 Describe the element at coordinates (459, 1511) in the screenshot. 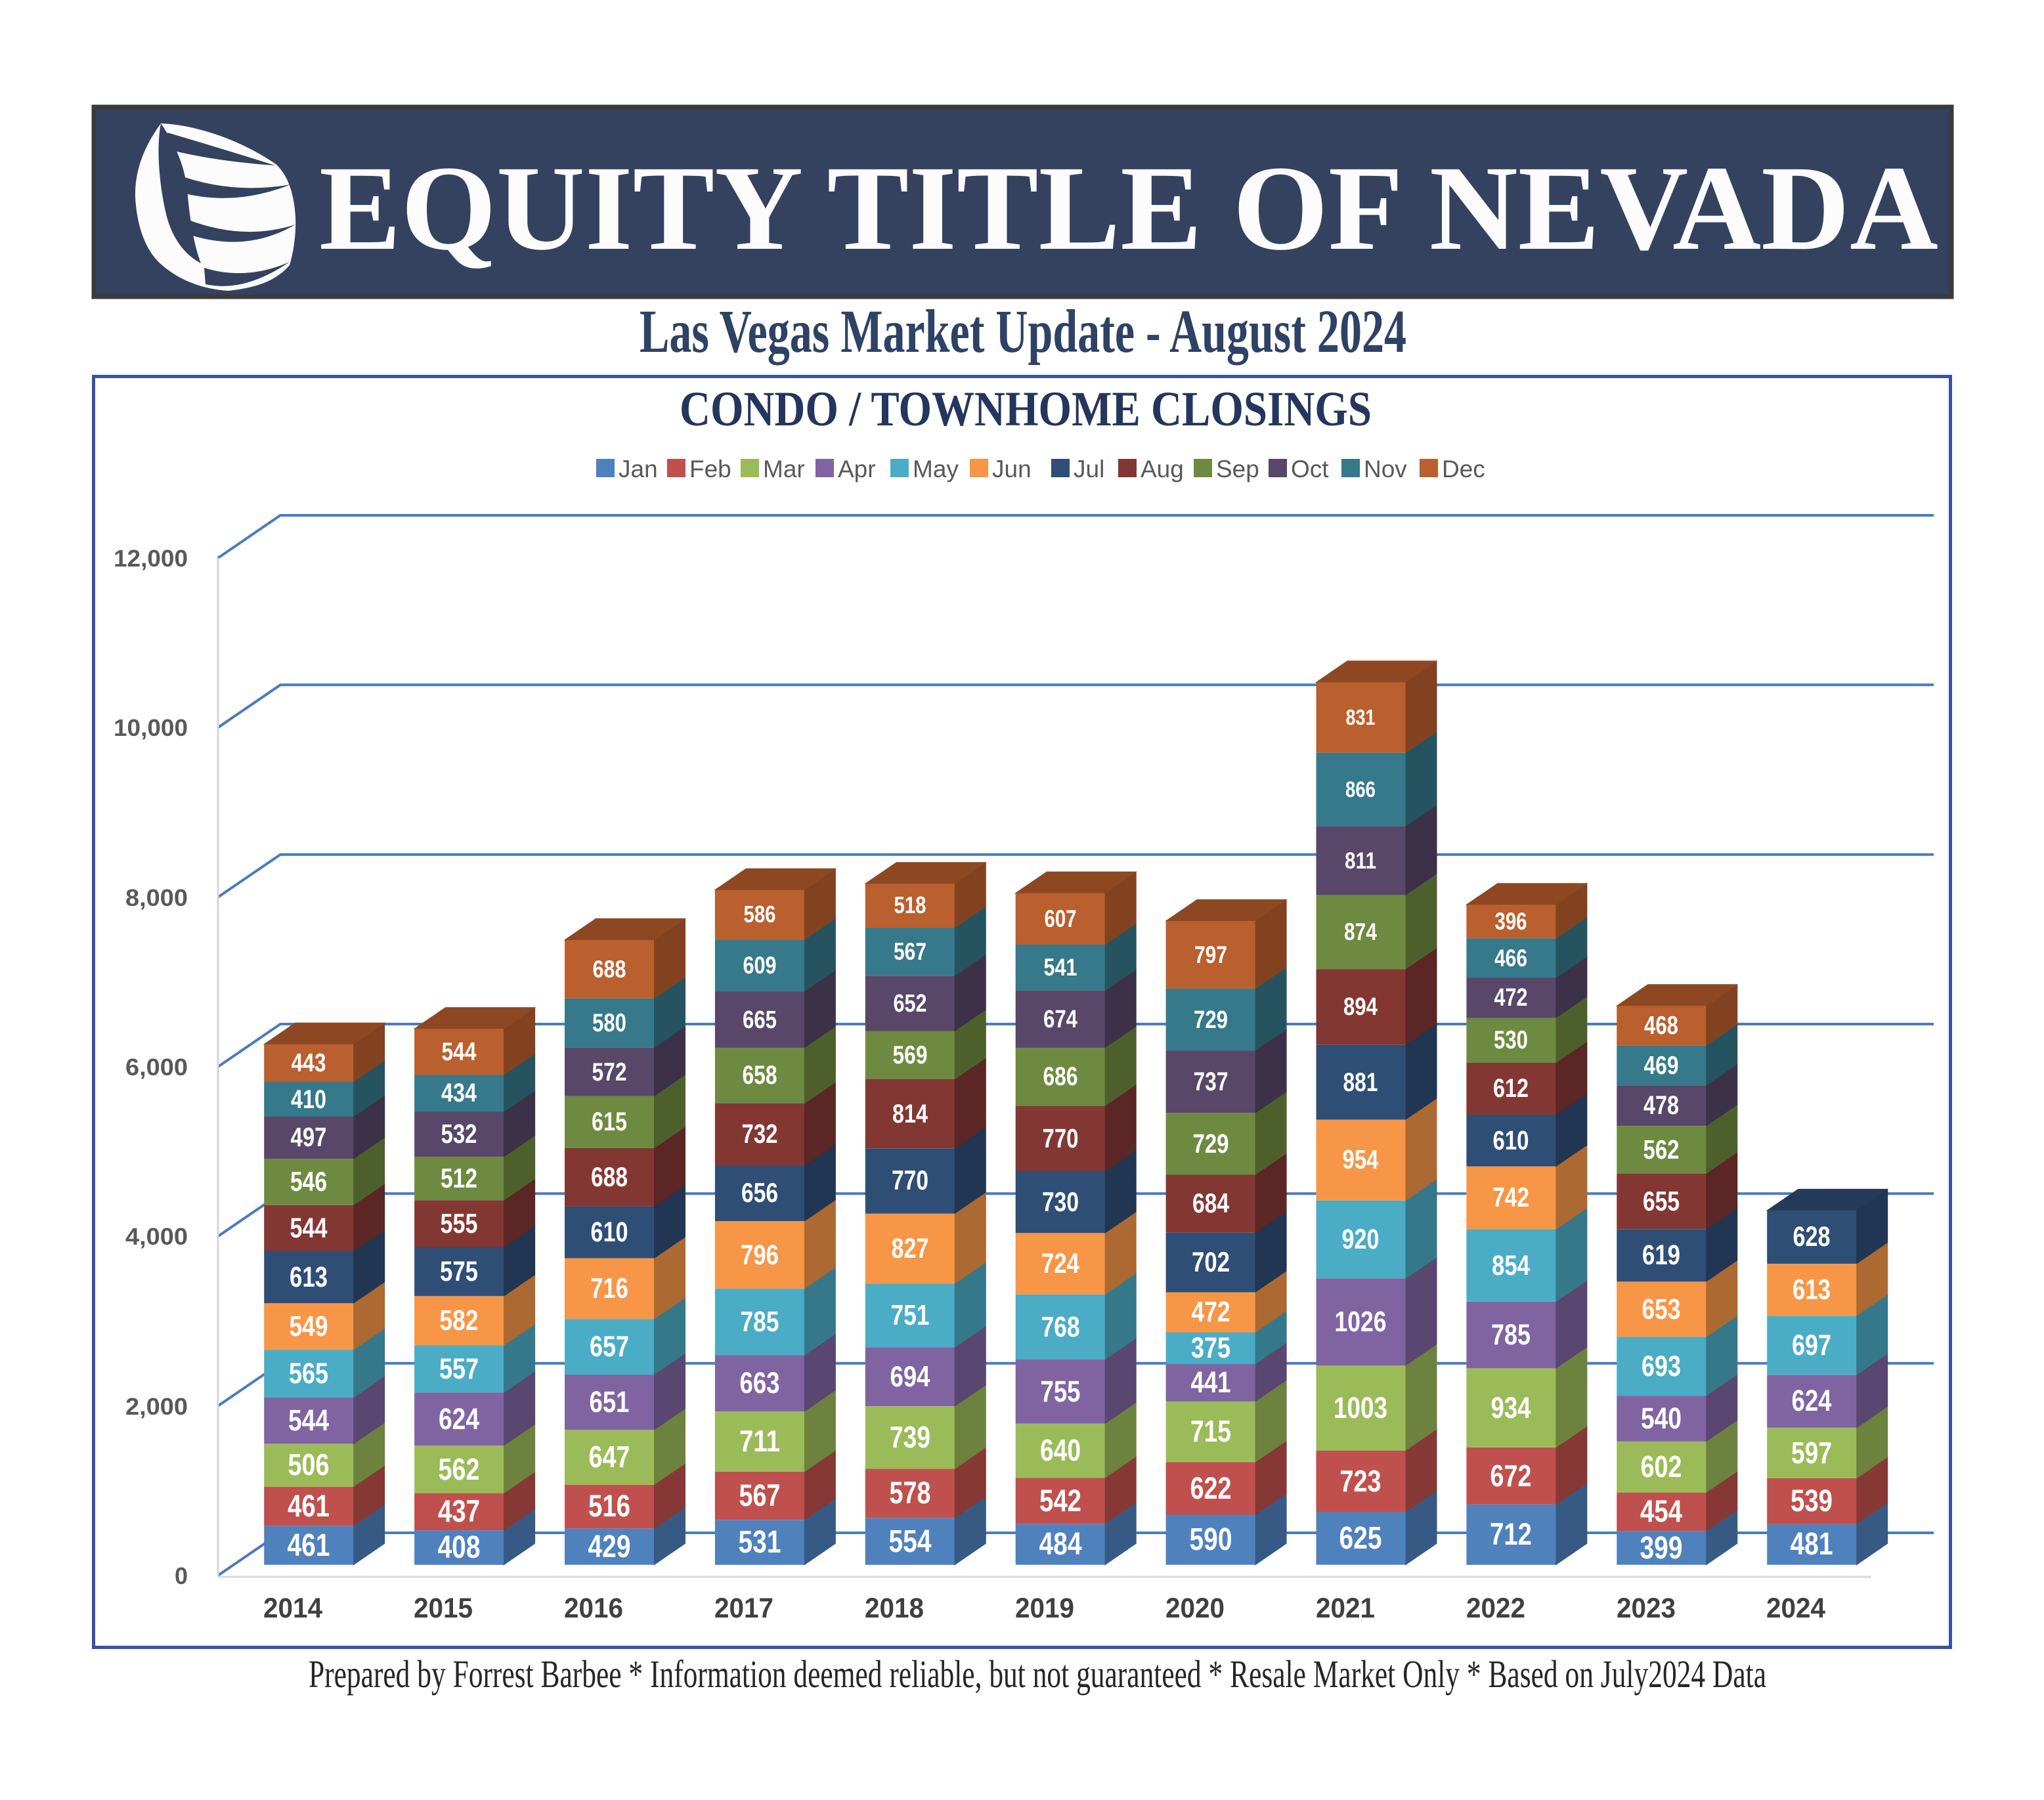

I see `svg-text: 437` at that location.